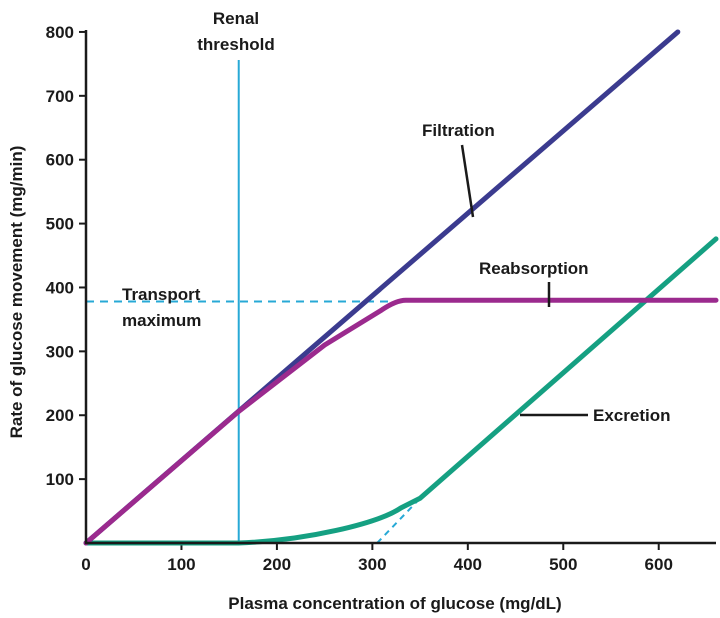  Describe the element at coordinates (60, 351) in the screenshot. I see `y-tick-label: 300` at that location.